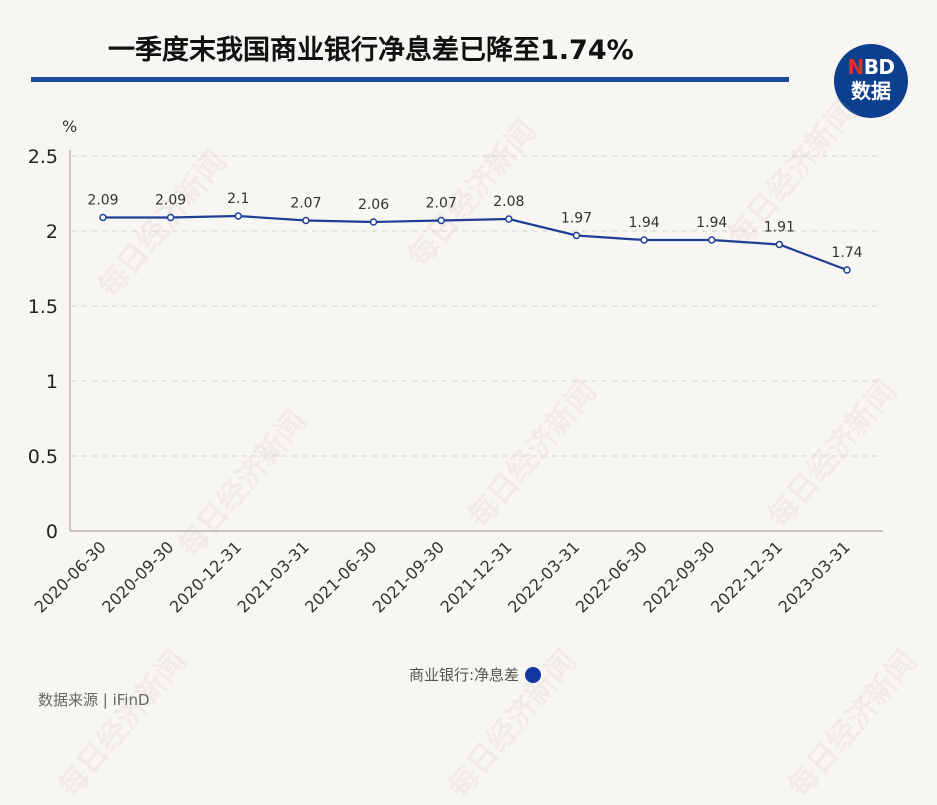  I want to click on x-tick-label: 2021-06-30, so click(340, 576).